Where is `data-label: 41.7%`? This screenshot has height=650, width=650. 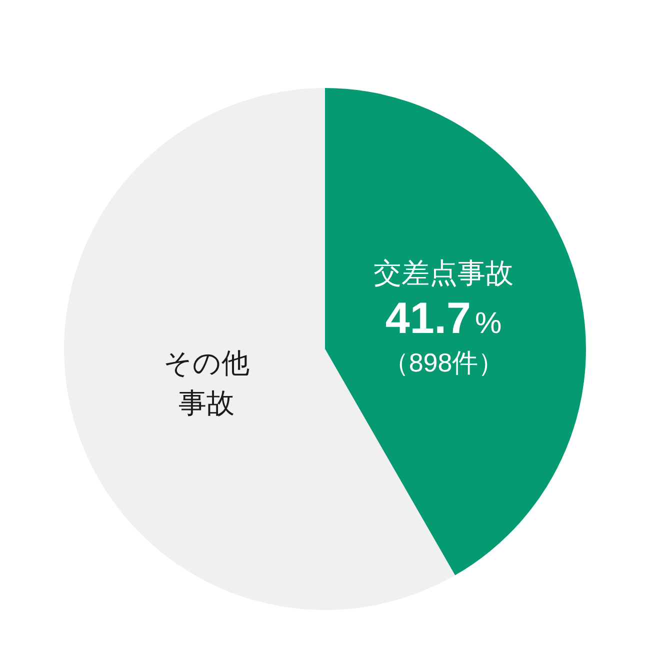
data-label: 41.7% is located at coordinates (443, 319).